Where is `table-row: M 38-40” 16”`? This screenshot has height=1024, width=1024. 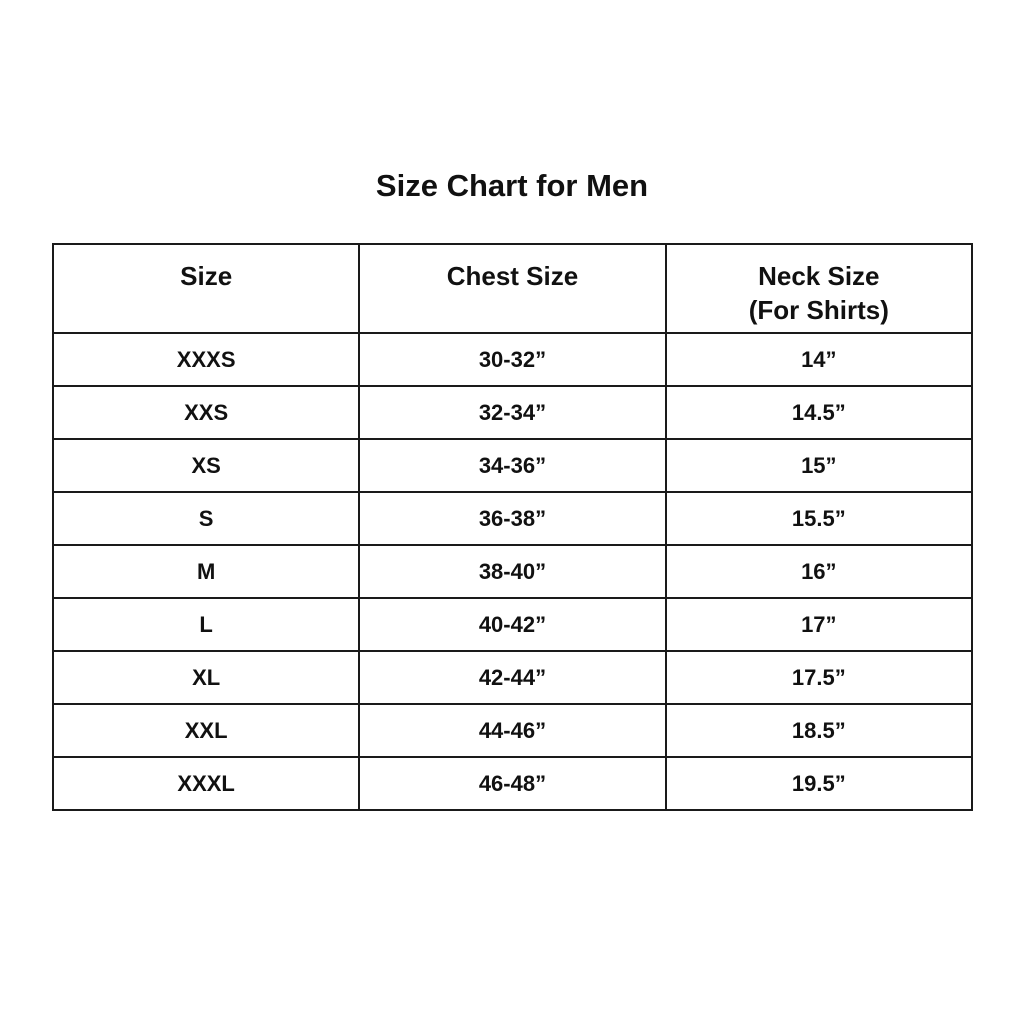
table-row: M 38-40” 16” is located at coordinates (512, 571).